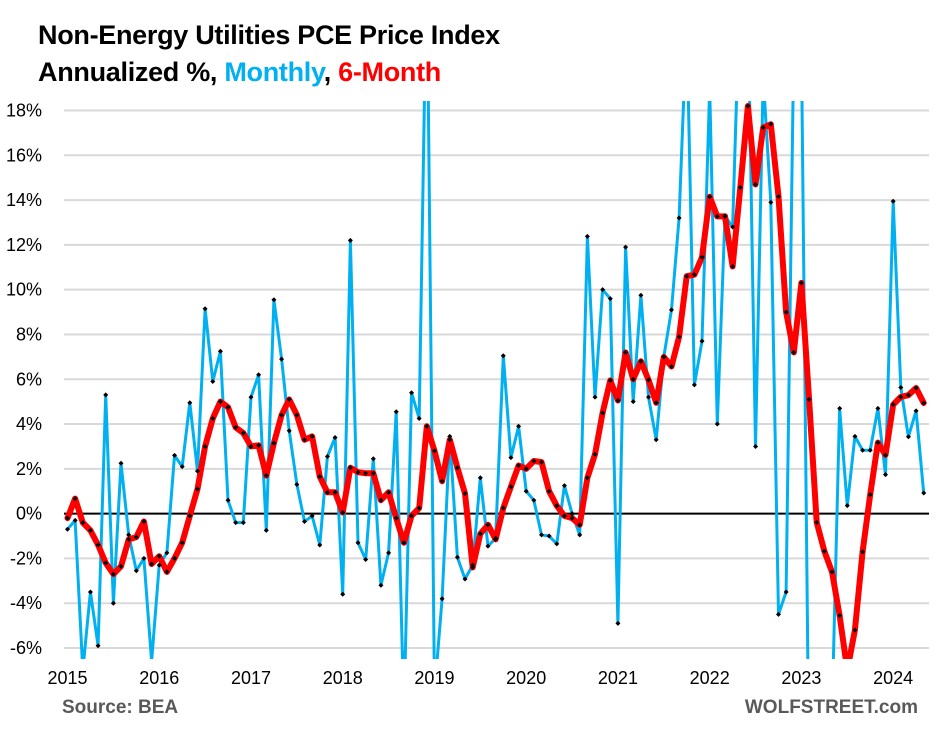 Image resolution: width=938 pixels, height=731 pixels. Describe the element at coordinates (801, 678) in the screenshot. I see `x-tick-label: 2023` at that location.